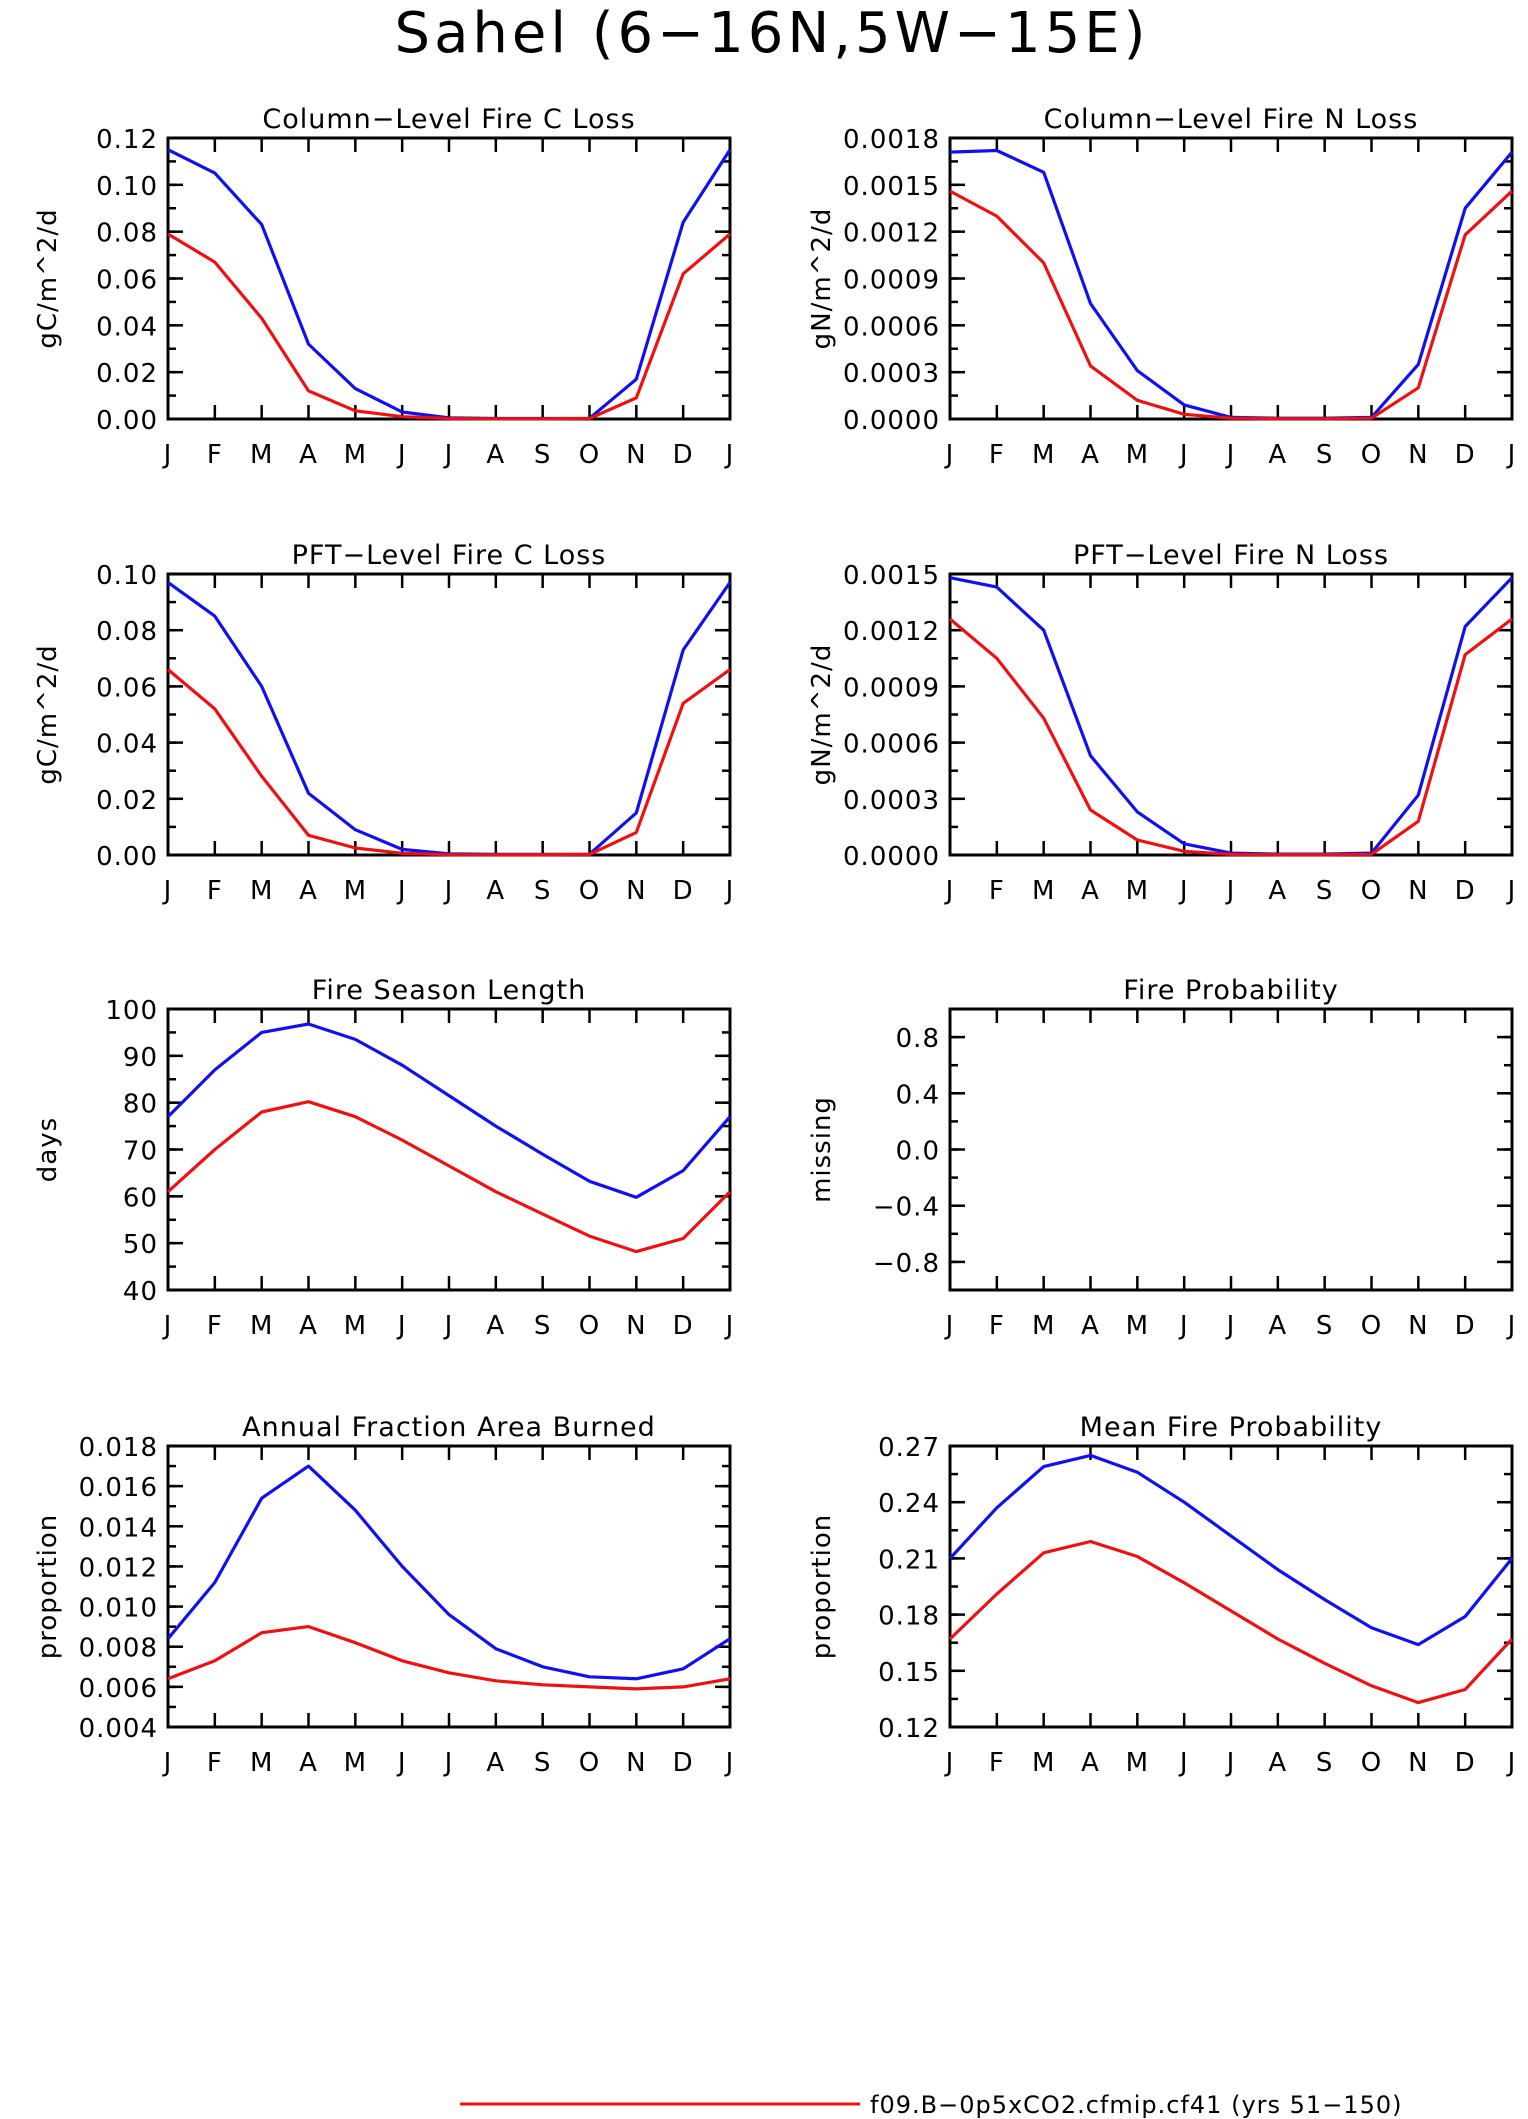  I want to click on chart-8-ytick-label: 0.18, so click(909, 1617).